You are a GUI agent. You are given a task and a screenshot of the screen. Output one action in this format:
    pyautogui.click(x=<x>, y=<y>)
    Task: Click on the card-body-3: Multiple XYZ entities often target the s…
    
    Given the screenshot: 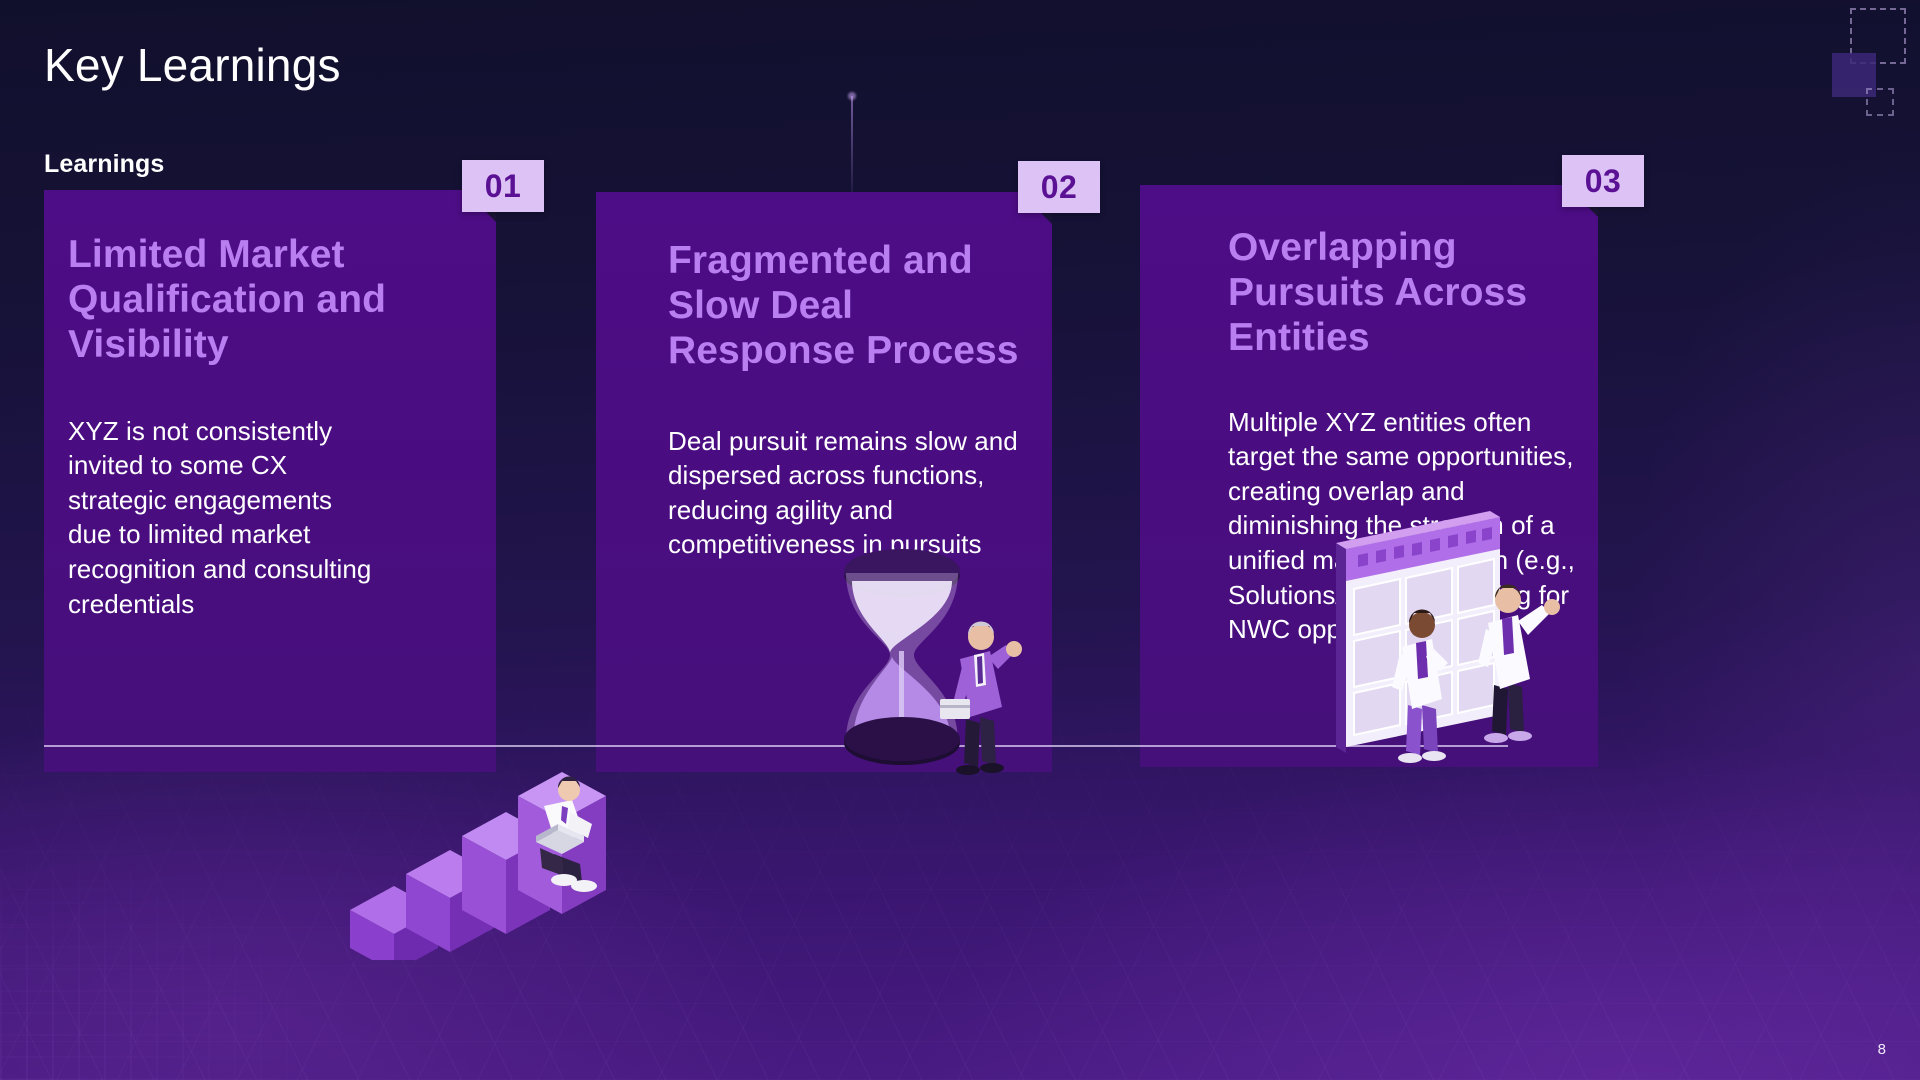 What is the action you would take?
    pyautogui.click(x=1401, y=525)
    